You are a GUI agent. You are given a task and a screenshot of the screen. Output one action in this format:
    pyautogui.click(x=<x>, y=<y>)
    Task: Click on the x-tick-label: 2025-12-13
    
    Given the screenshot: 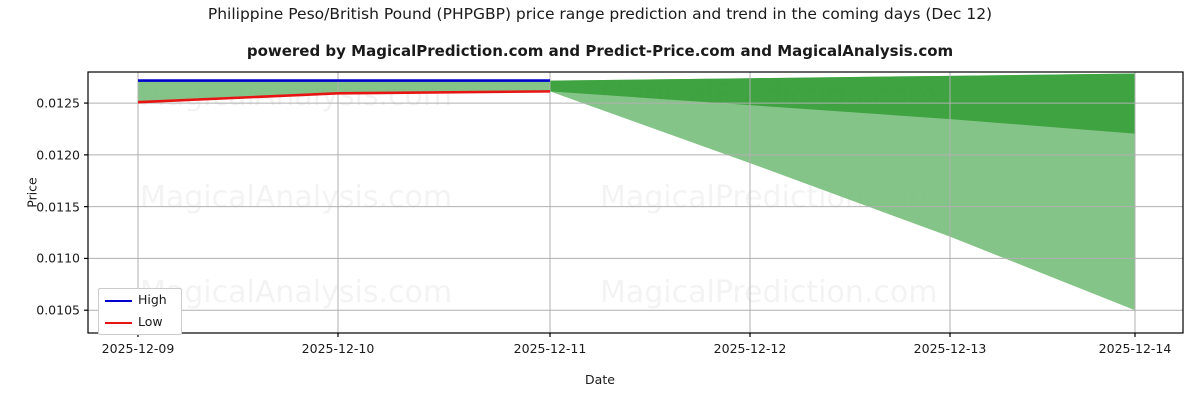 What is the action you would take?
    pyautogui.click(x=950, y=348)
    